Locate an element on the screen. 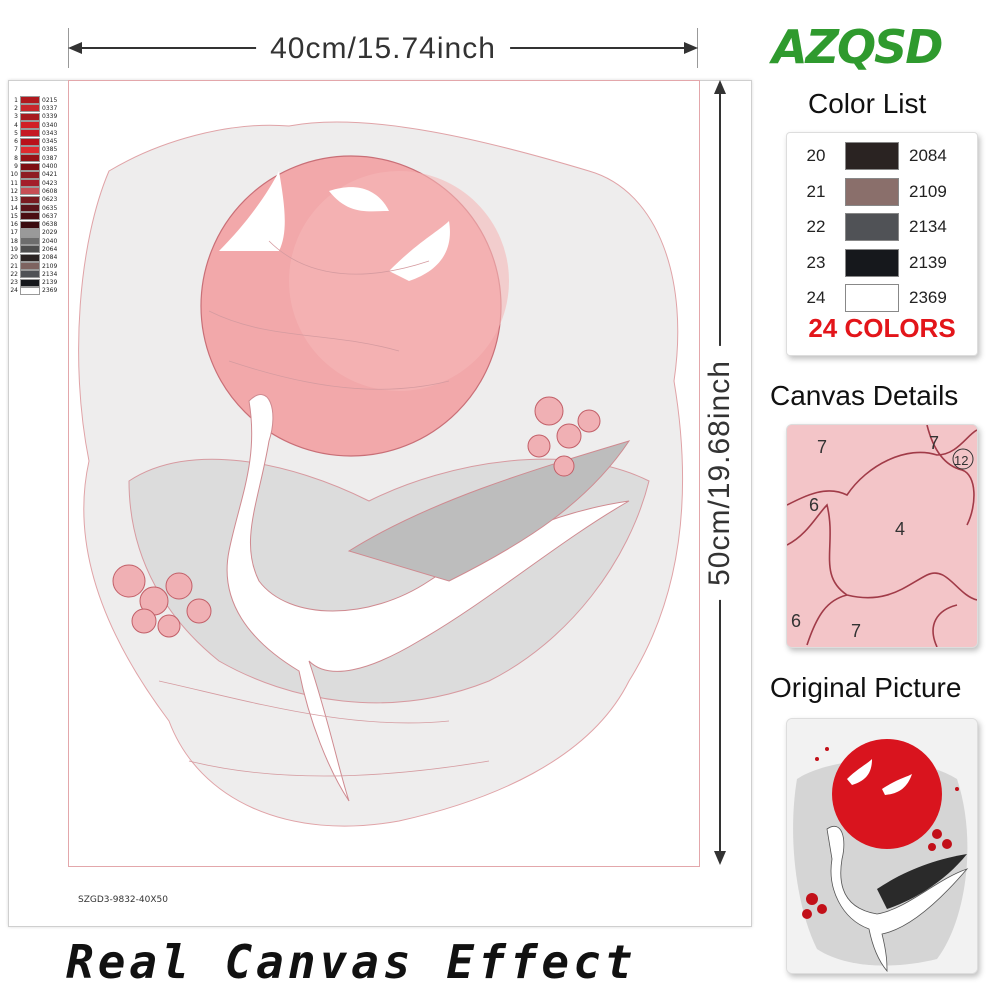 This screenshot has height=1000, width=1000. legend-code: 2029 is located at coordinates (50, 233).